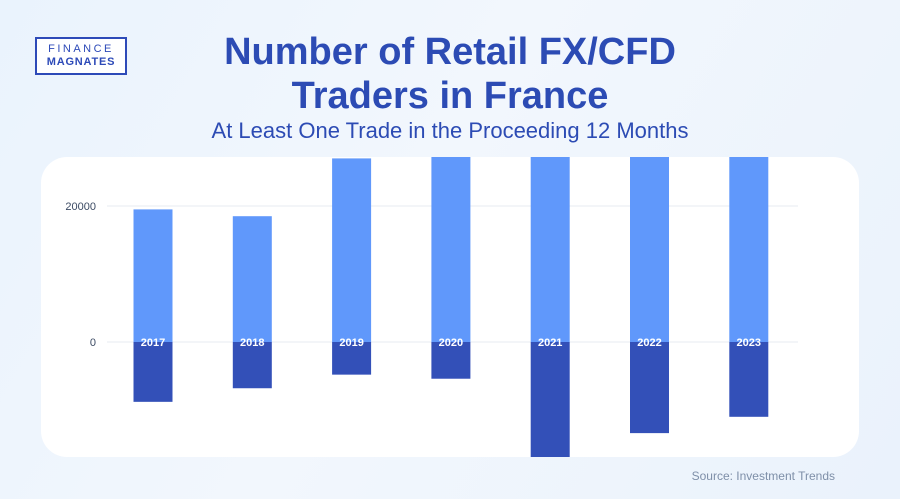 The image size is (900, 499). What do you see at coordinates (749, 249) in the screenshot?
I see `bar-positive-2023` at bounding box center [749, 249].